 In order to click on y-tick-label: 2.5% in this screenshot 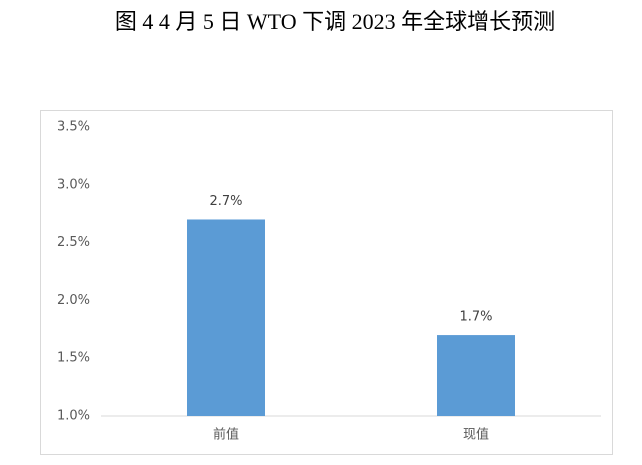, I will do `click(73, 242)`.